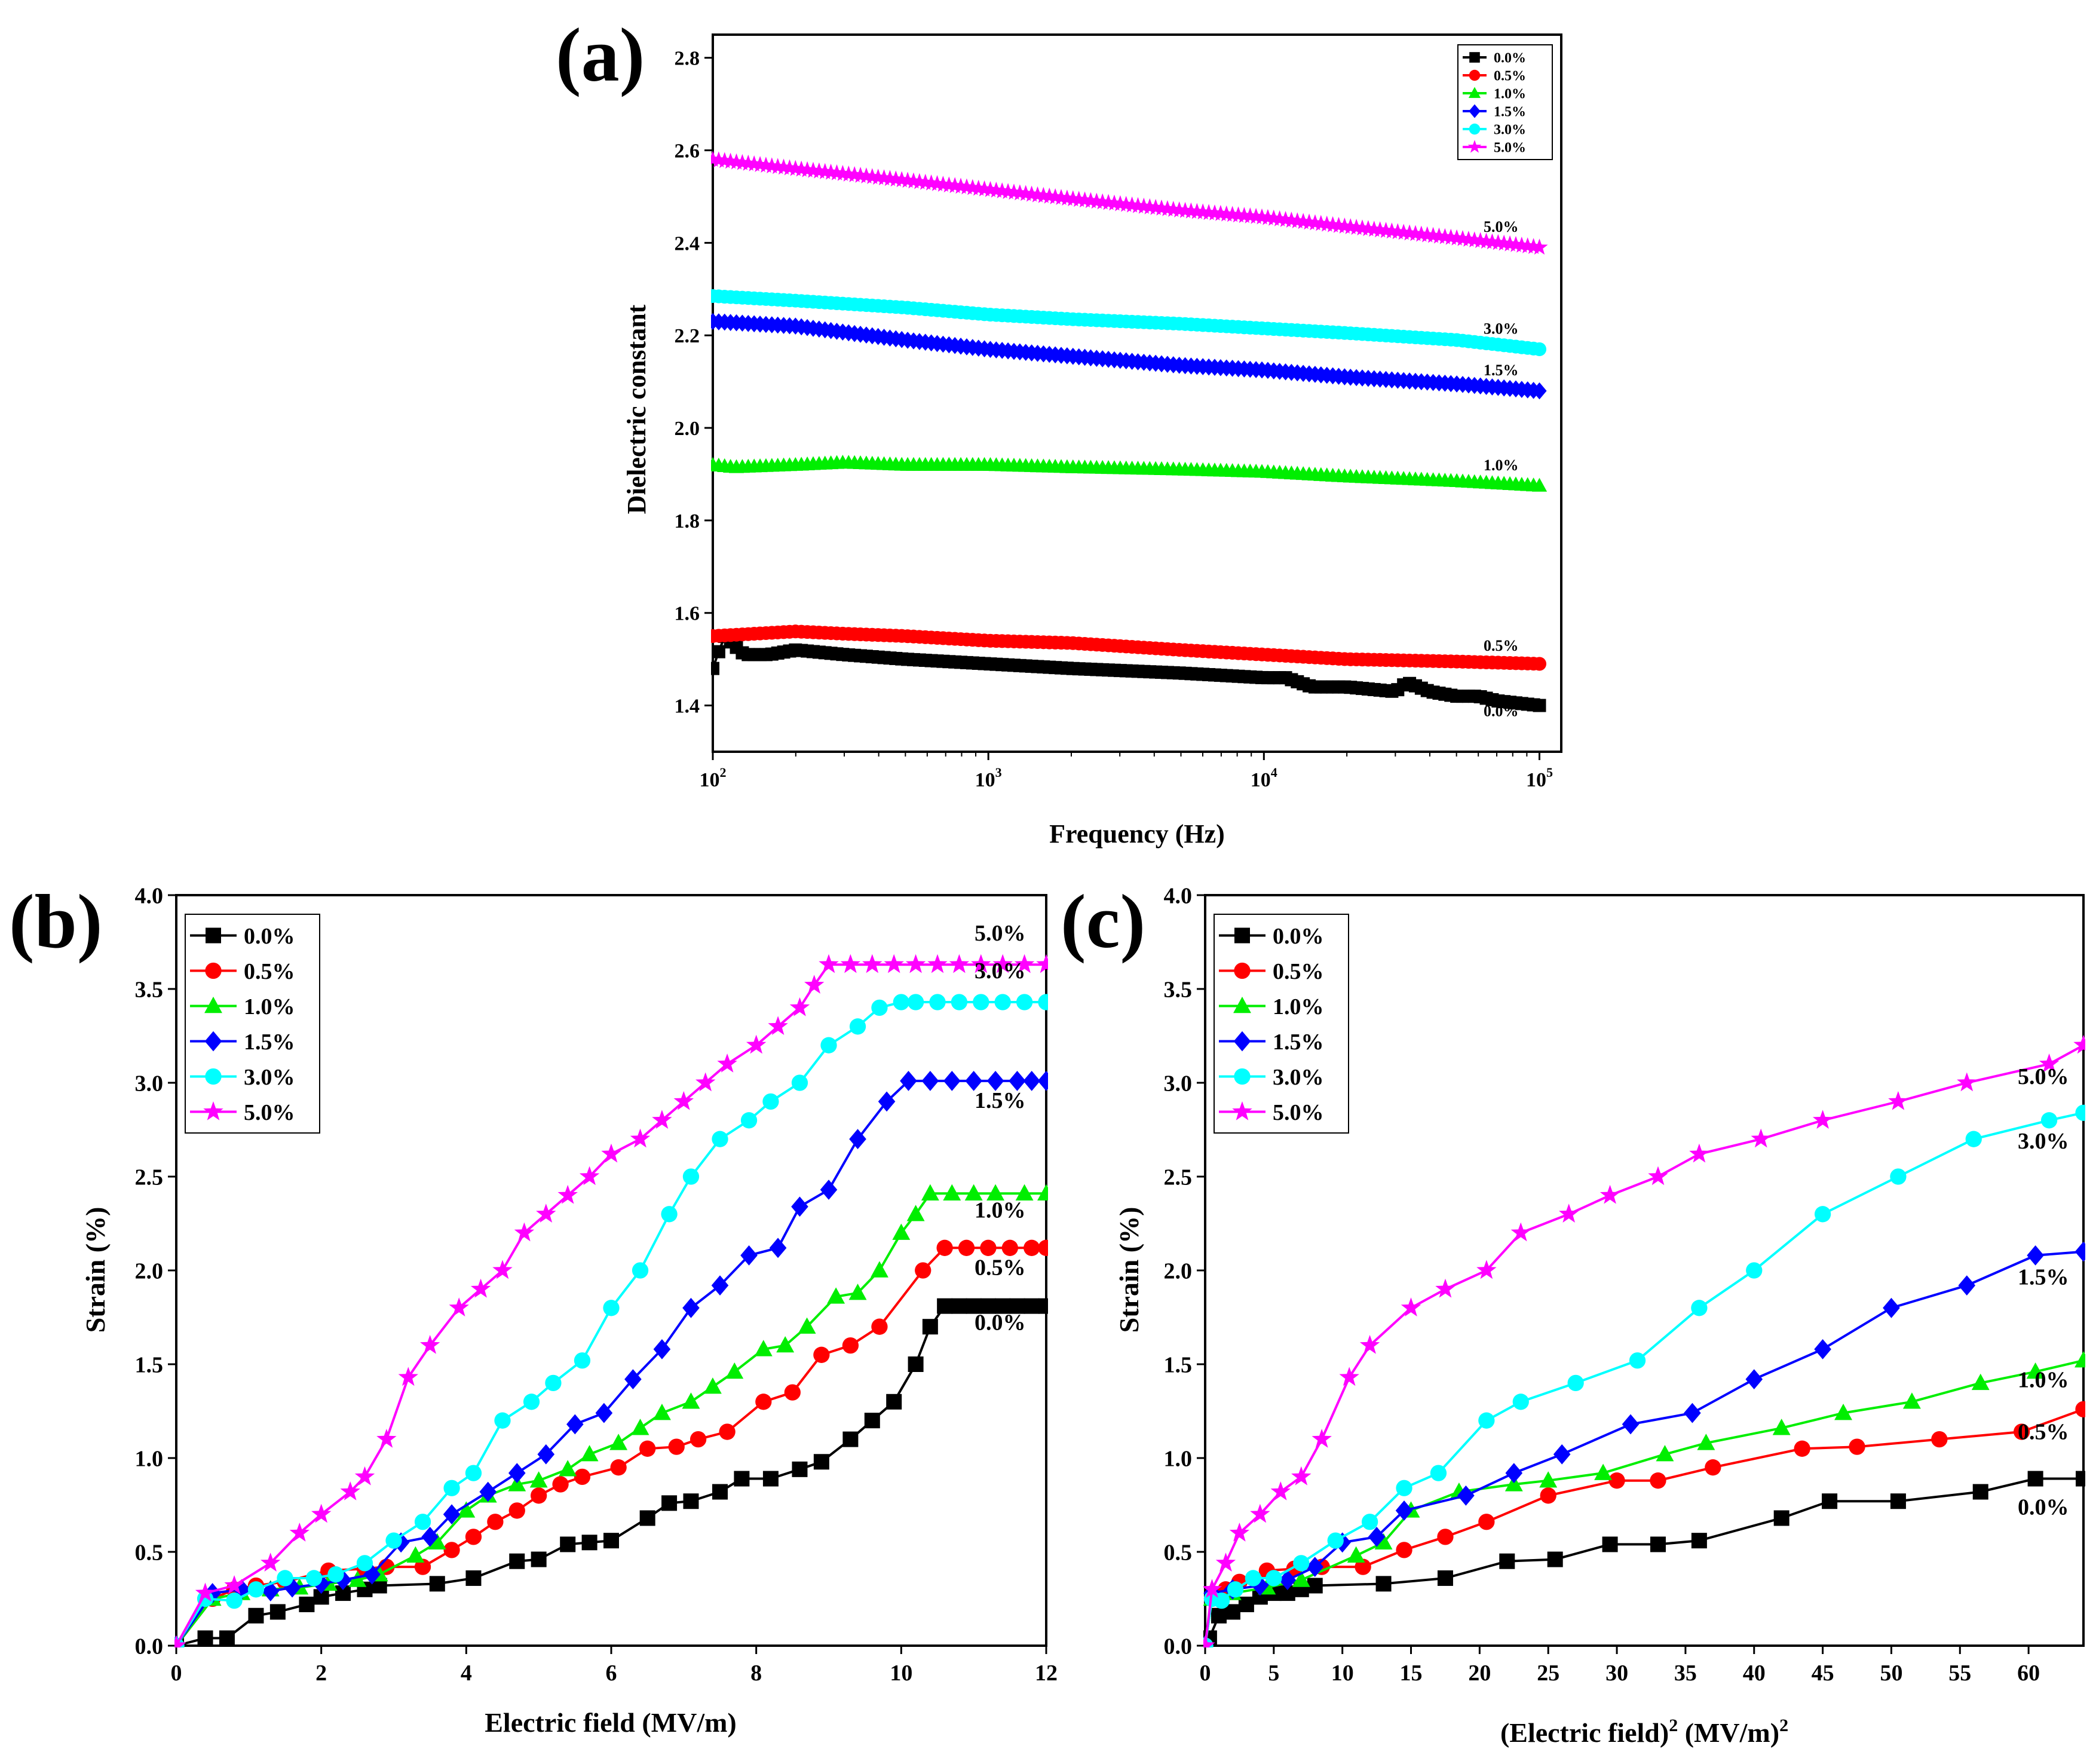 The width and height of the screenshot is (2099, 1764). Describe the element at coordinates (1494, 129) in the screenshot. I see `legend-item: 3.0%` at that location.